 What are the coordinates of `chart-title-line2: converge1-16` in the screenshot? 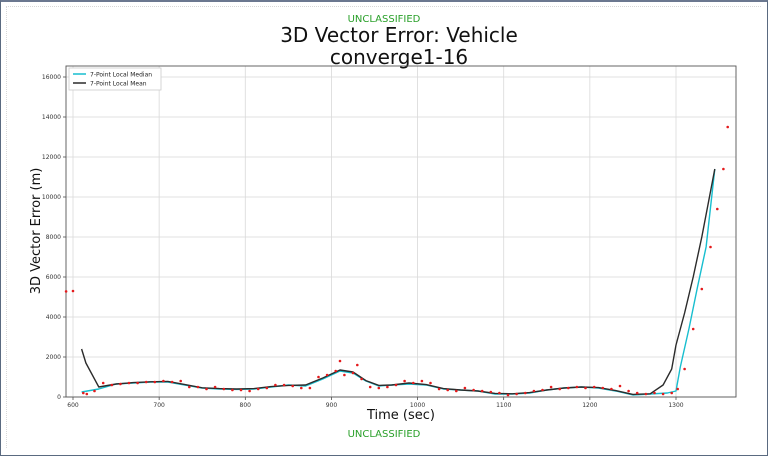 It's located at (399, 57).